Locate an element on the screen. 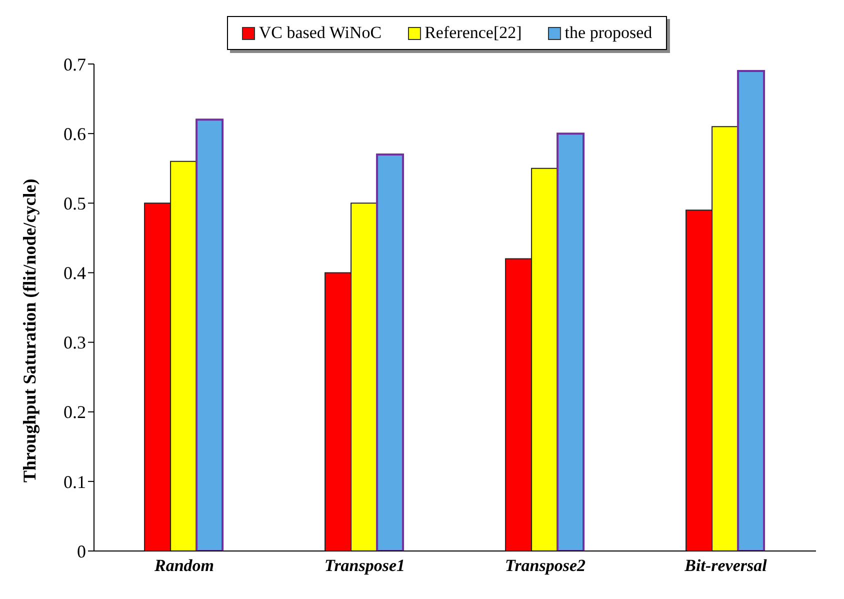 The height and width of the screenshot is (599, 844). y-tick-label: 0.5 is located at coordinates (75, 204).